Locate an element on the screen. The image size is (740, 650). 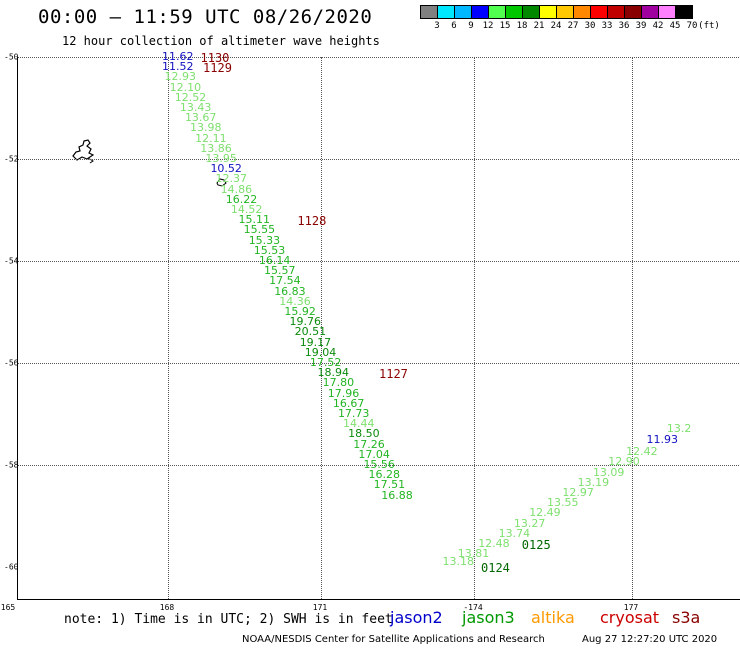
wave-height-label: 16.88 is located at coordinates (397, 495).